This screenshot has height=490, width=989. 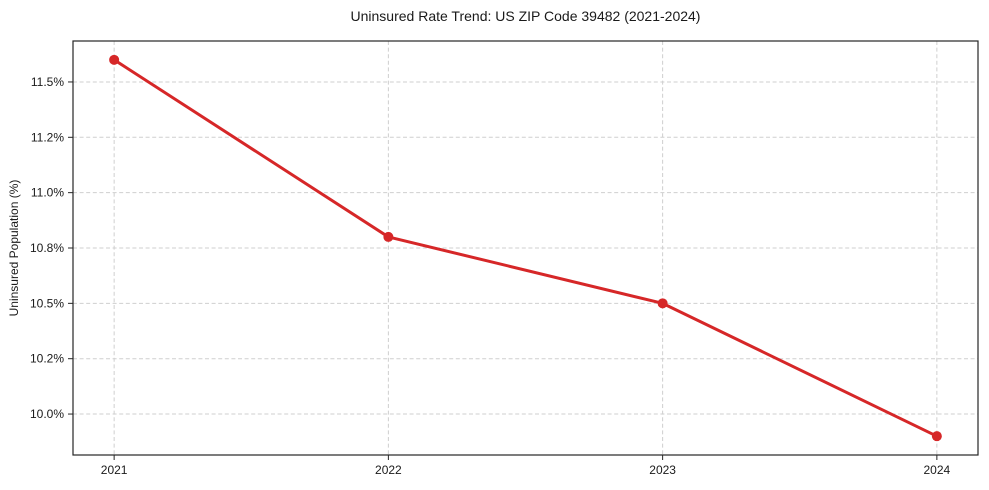 What do you see at coordinates (47, 414) in the screenshot?
I see `y-tick-label: 10.0%` at bounding box center [47, 414].